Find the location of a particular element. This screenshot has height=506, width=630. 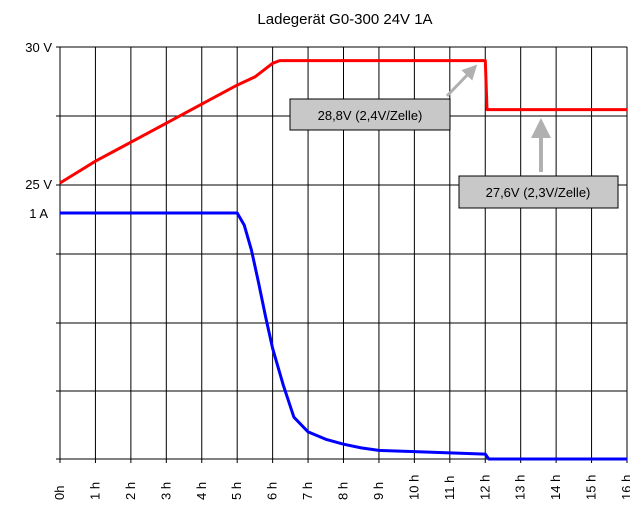

x-tick-label: 16 h is located at coordinates (624, 487).